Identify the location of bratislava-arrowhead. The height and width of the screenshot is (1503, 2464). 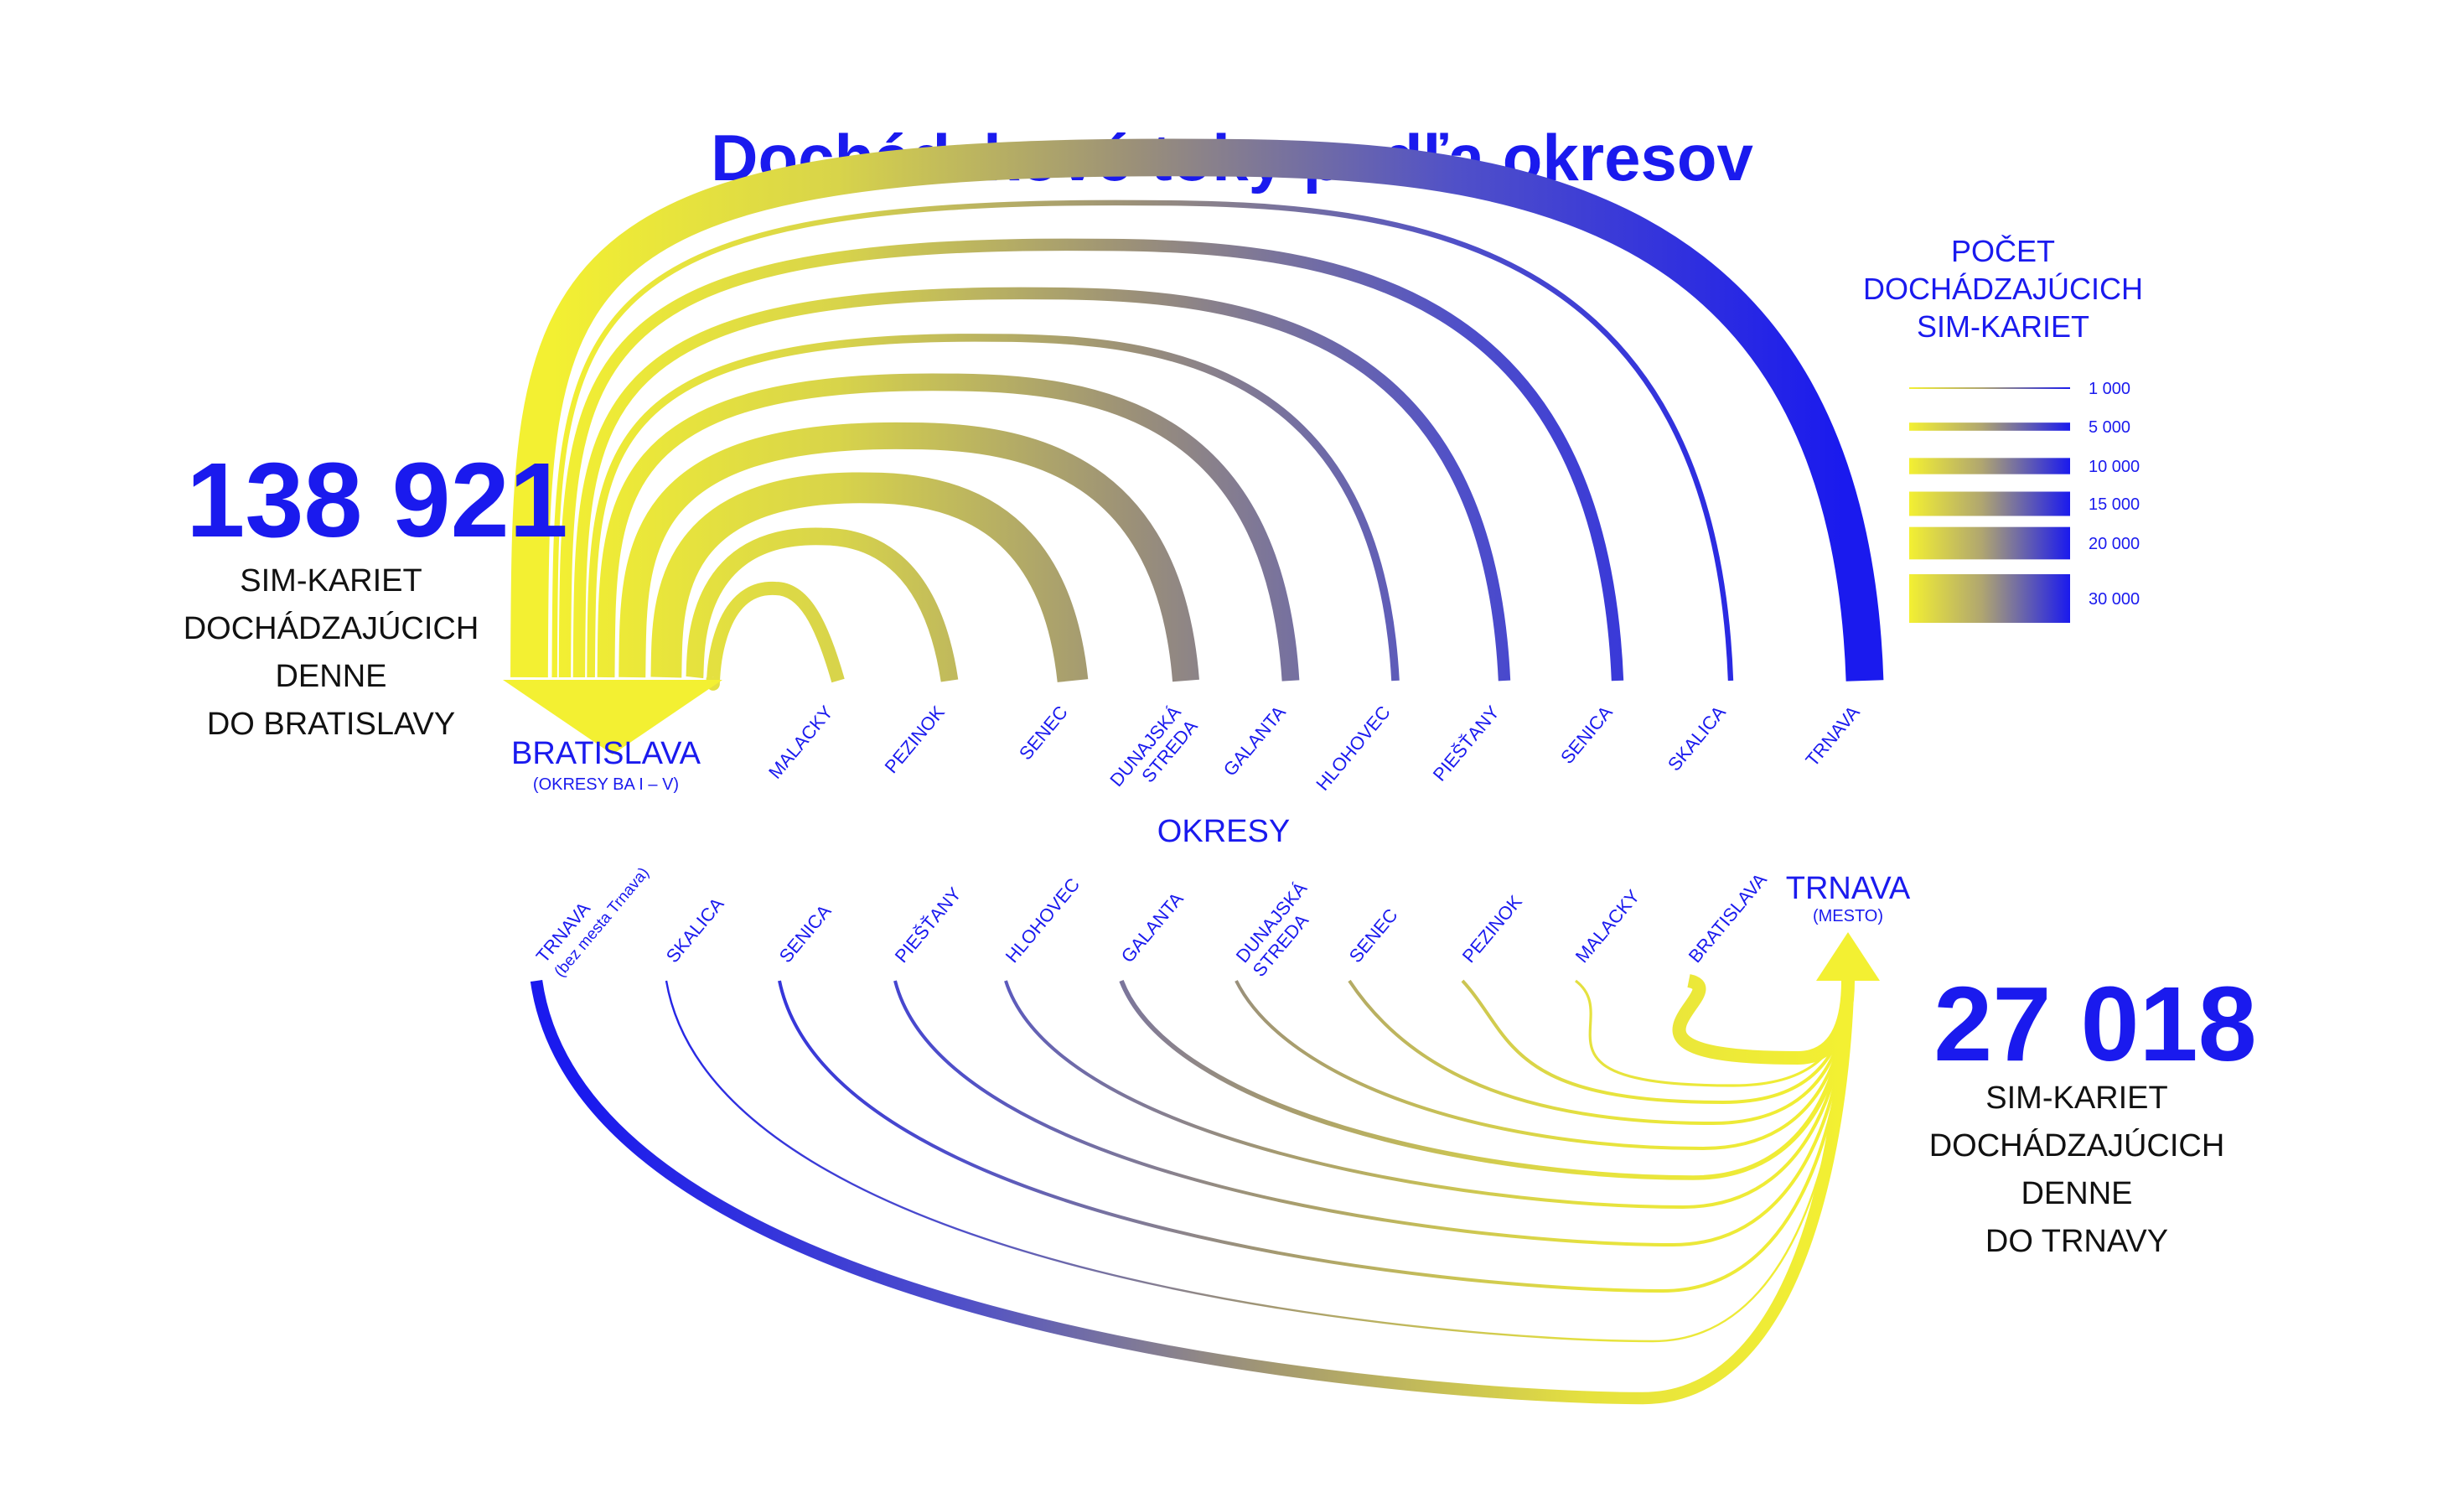
(612, 717).